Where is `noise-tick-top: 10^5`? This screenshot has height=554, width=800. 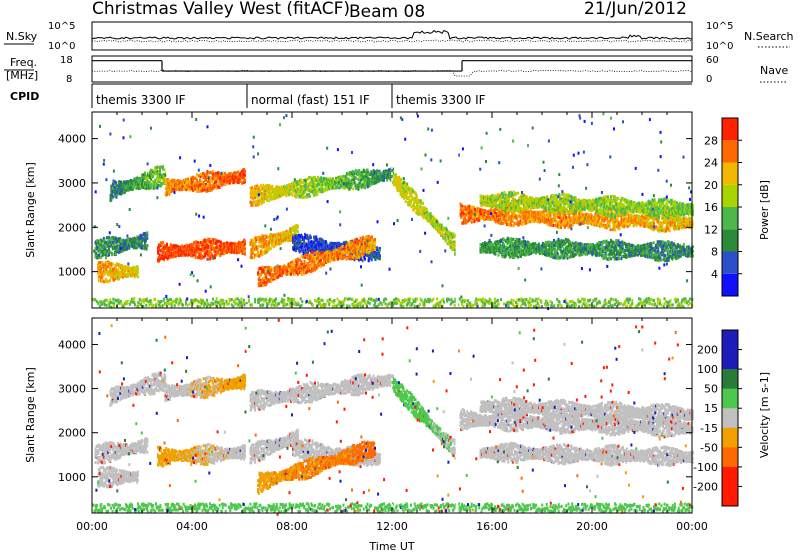
noise-tick-top: 10^5 is located at coordinates (61, 26).